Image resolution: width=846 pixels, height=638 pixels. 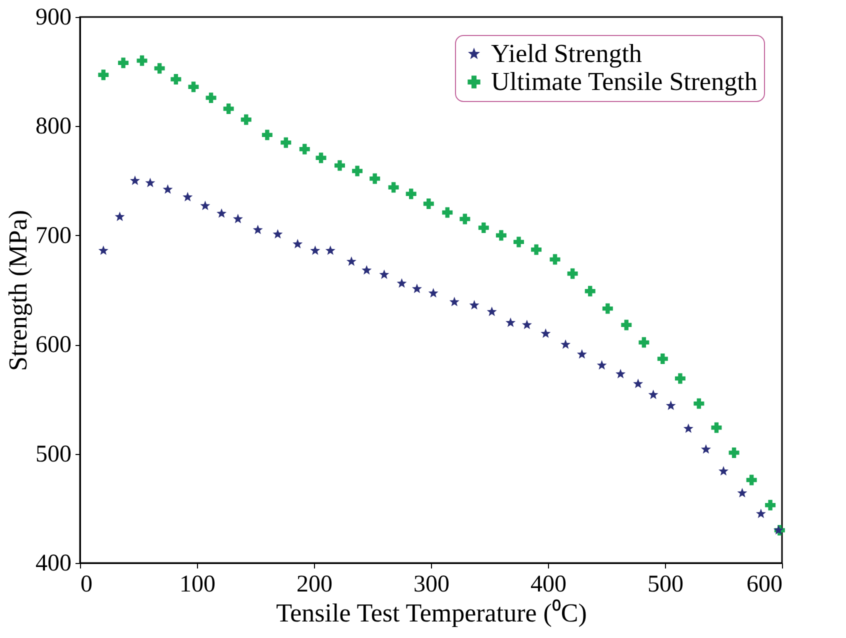 I want to click on y-tick-label: 900, so click(x=54, y=17).